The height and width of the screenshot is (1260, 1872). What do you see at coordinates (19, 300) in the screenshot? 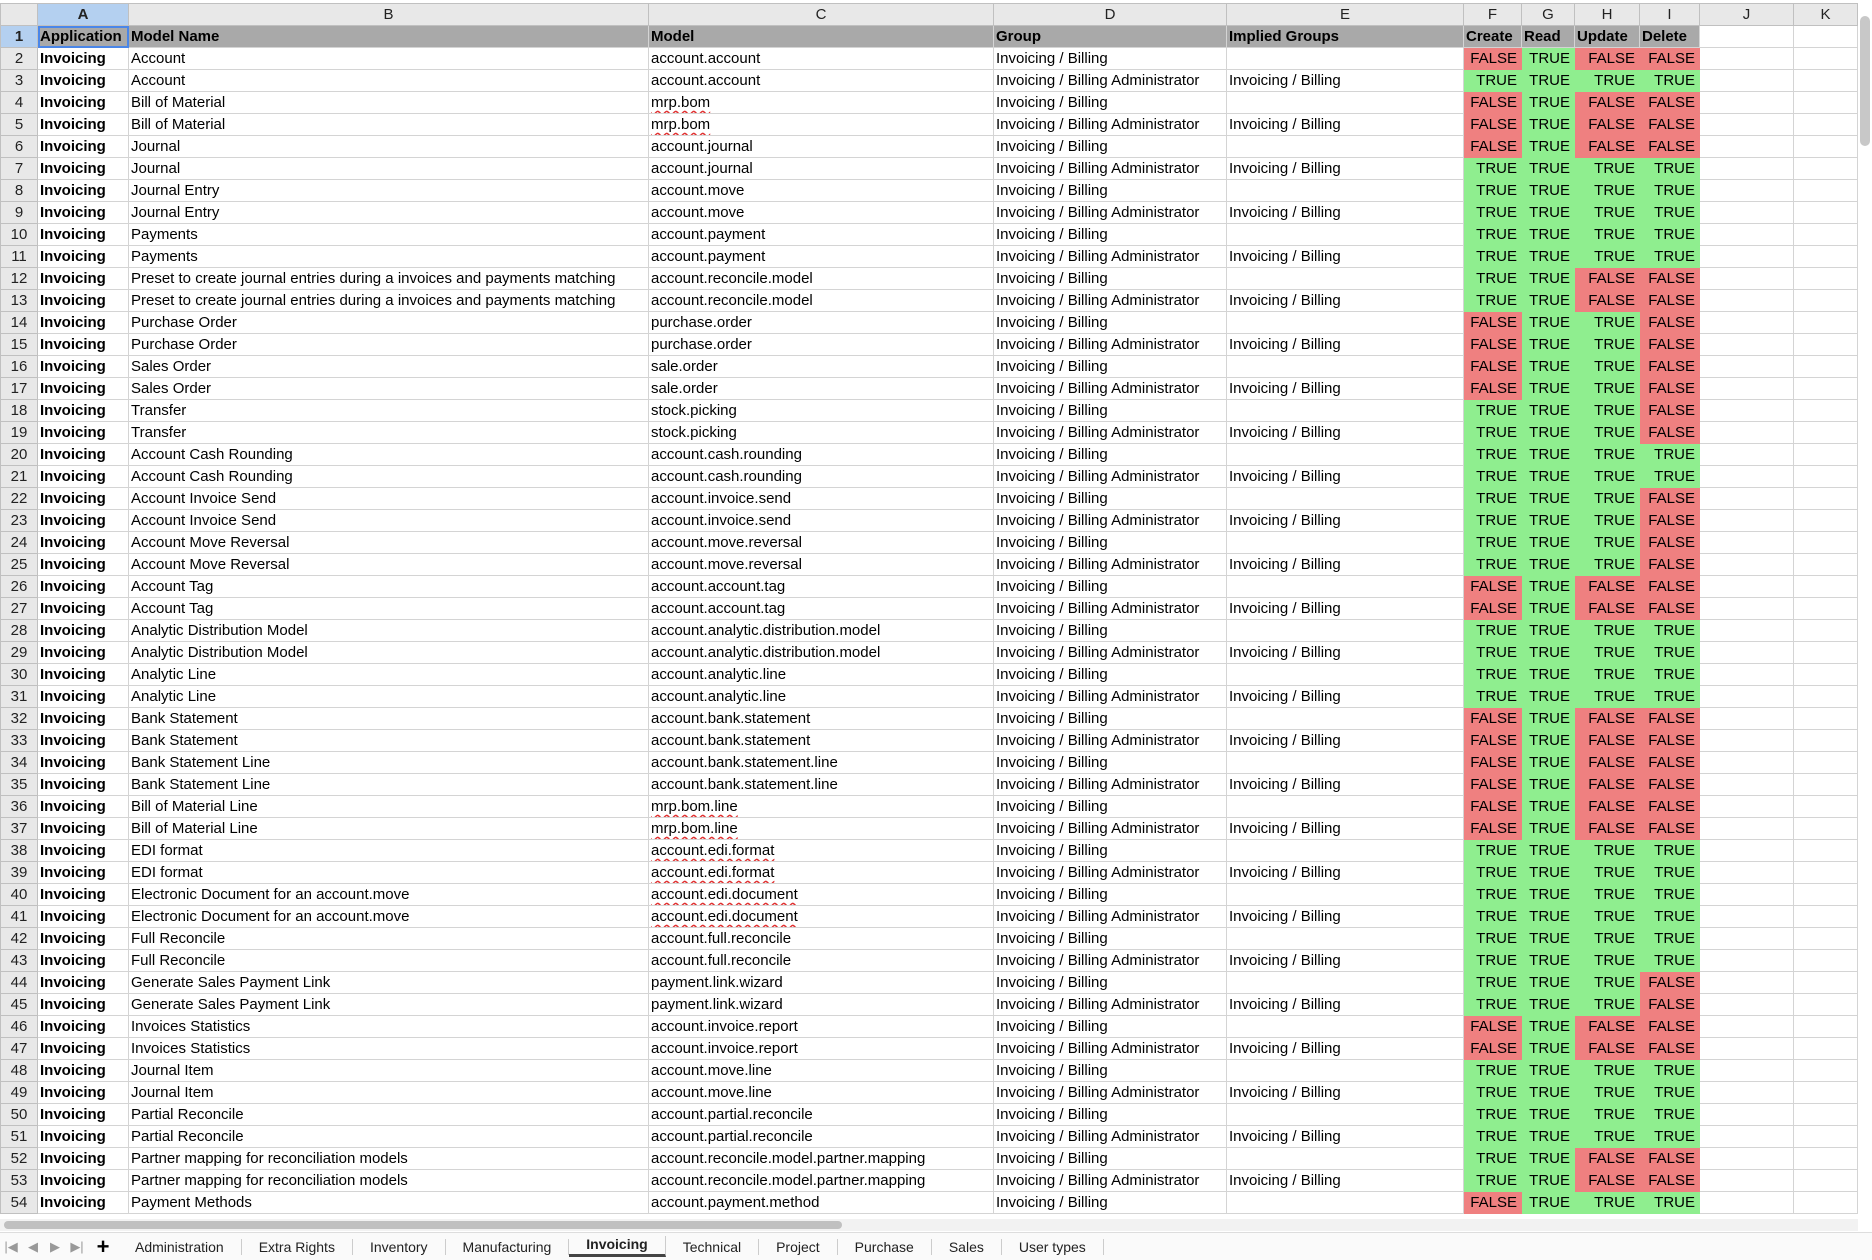
I see `row-header: 13` at bounding box center [19, 300].